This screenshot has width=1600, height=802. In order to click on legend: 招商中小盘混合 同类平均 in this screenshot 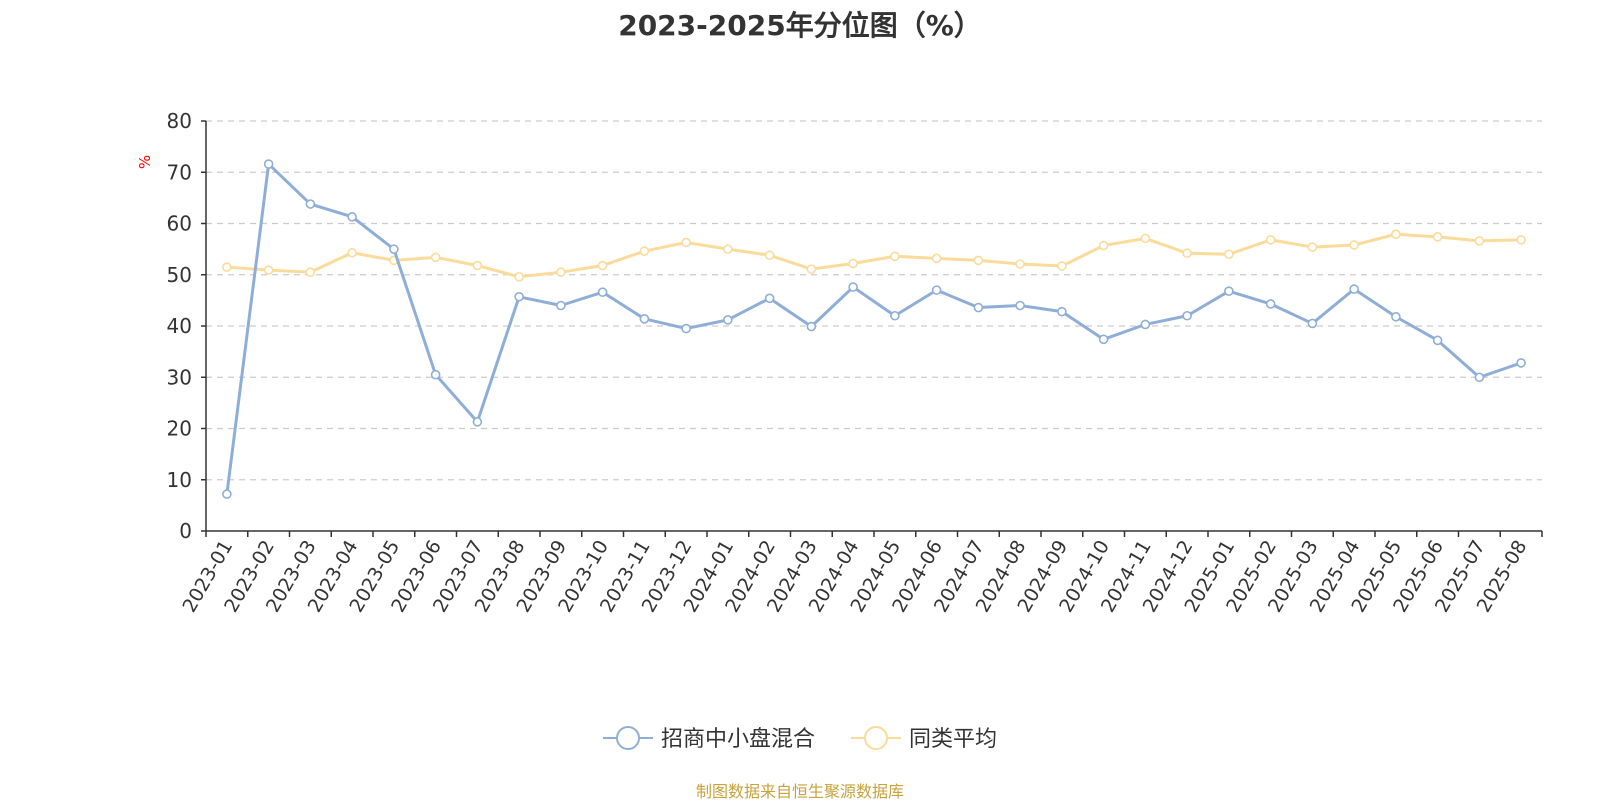, I will do `click(800, 739)`.